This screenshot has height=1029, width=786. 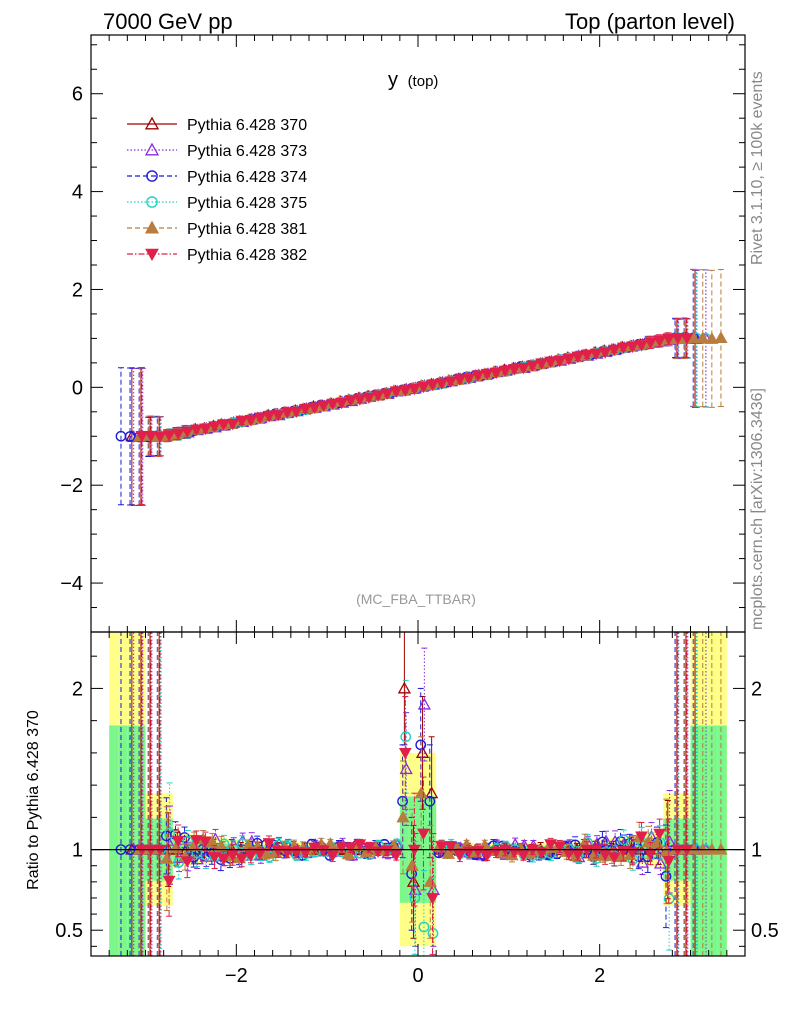 I want to click on main-ytick-label: 6, so click(x=77, y=95).